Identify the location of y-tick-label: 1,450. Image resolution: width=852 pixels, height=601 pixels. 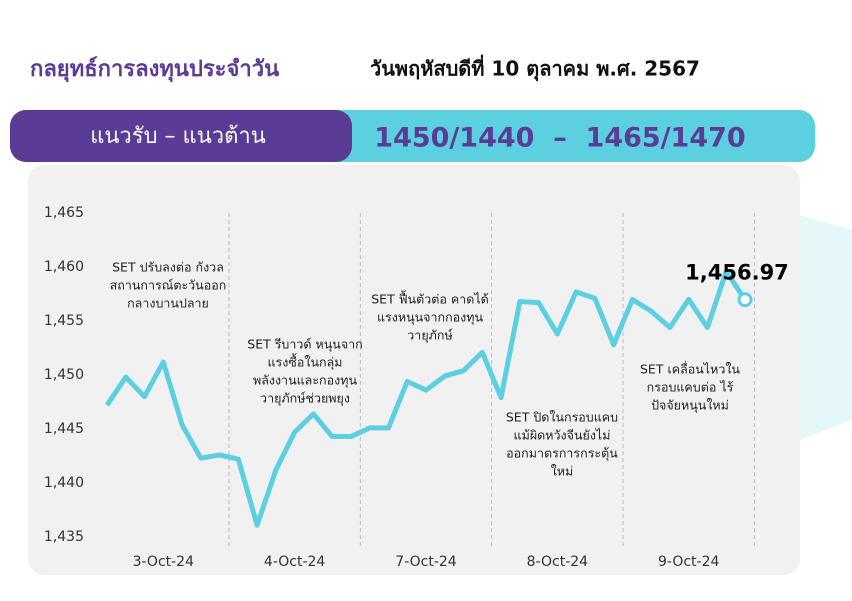
(64, 375).